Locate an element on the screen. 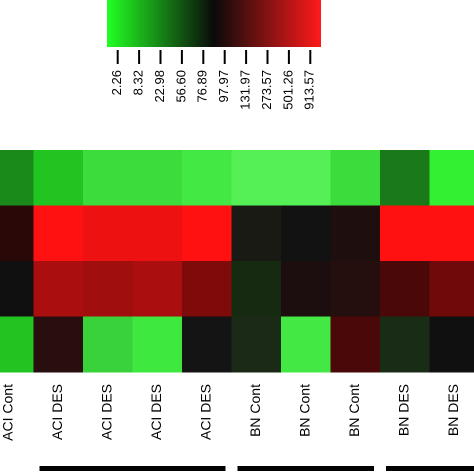 Image resolution: width=474 pixels, height=474 pixels. legend-tick-label: 8.32 is located at coordinates (138, 82).